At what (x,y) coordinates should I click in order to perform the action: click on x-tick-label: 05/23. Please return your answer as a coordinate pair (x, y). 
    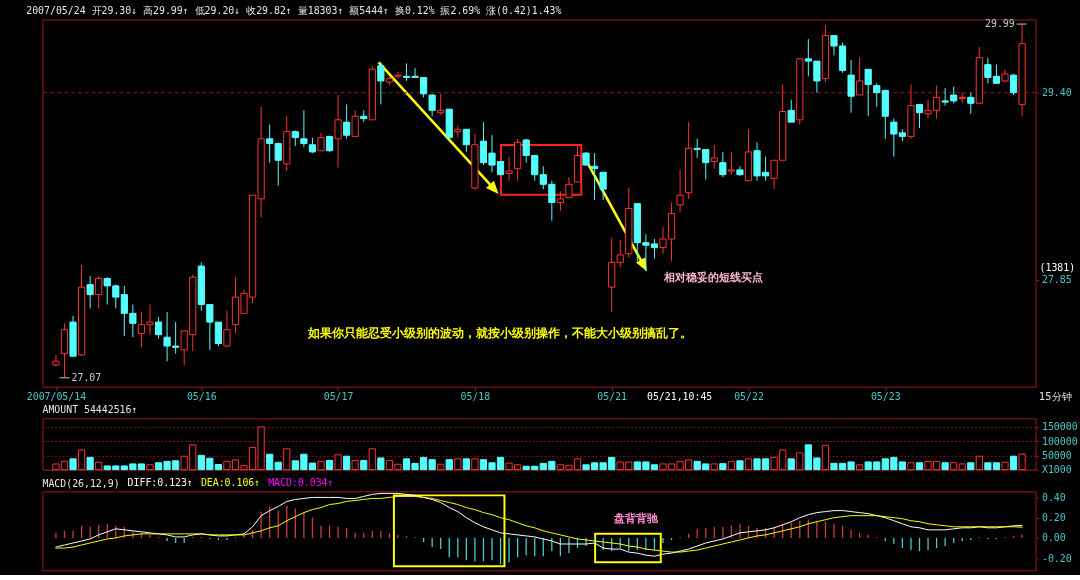
    Looking at the image, I should click on (885, 397).